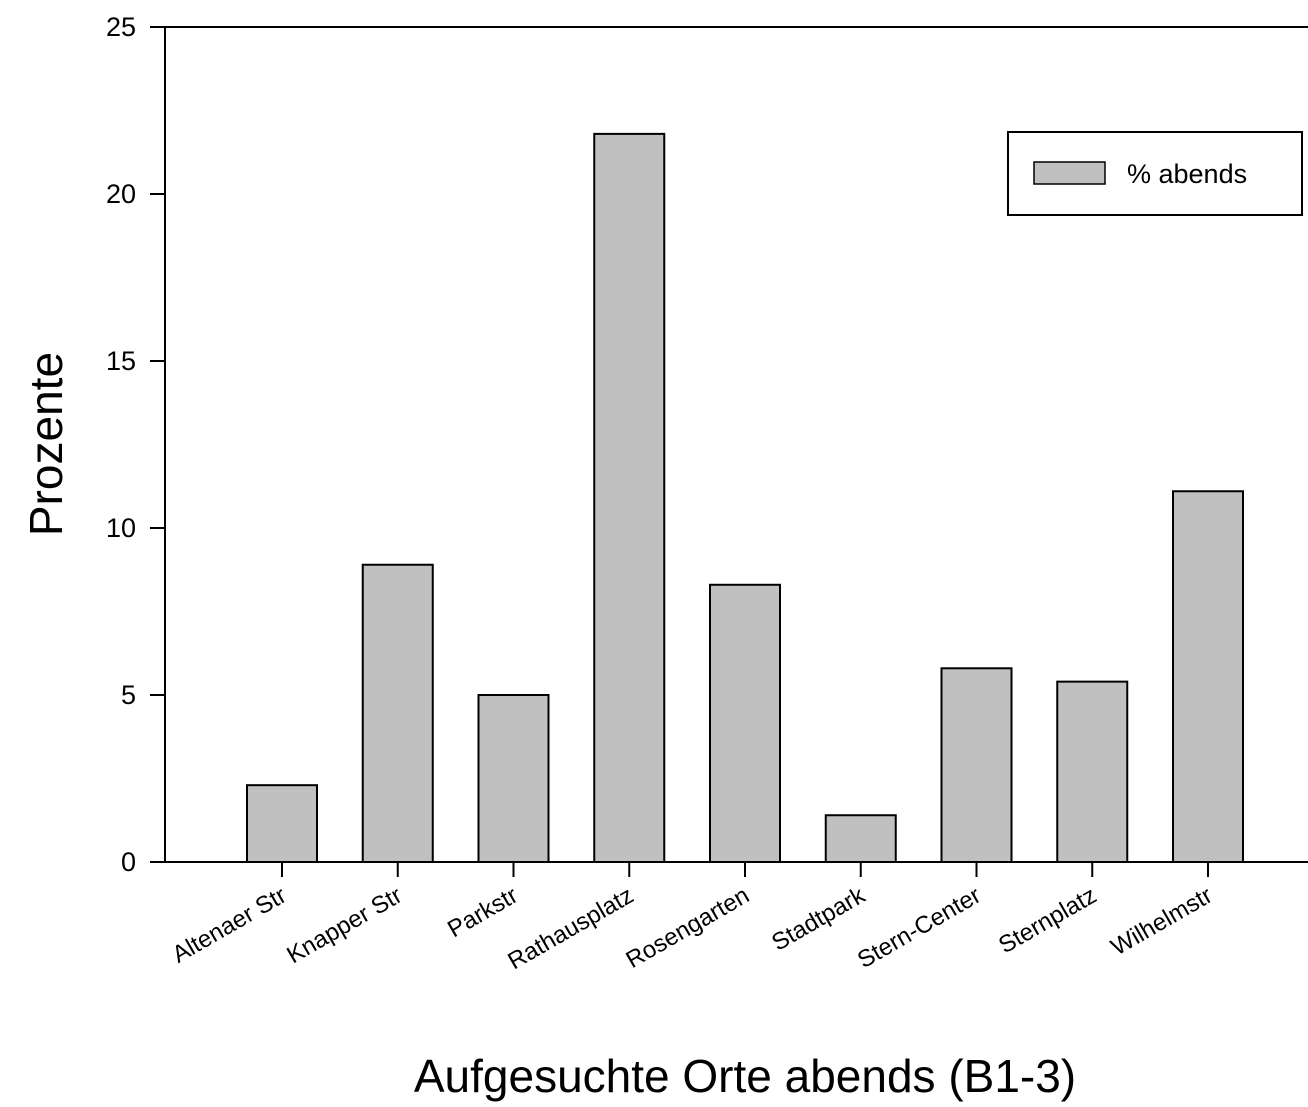 The height and width of the screenshot is (1107, 1308). What do you see at coordinates (745, 1076) in the screenshot?
I see `x-axis-title: Aufgesuchte Orte abends (B1-3)` at bounding box center [745, 1076].